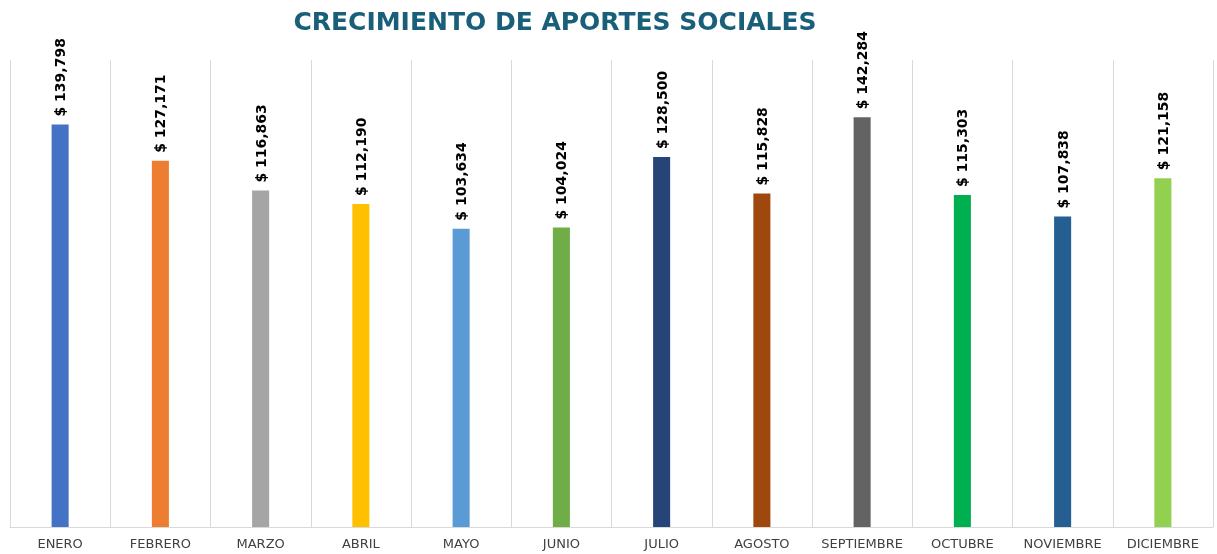 The width and height of the screenshot is (1217, 554). I want to click on data-label: $ 107,838, so click(1062, 169).